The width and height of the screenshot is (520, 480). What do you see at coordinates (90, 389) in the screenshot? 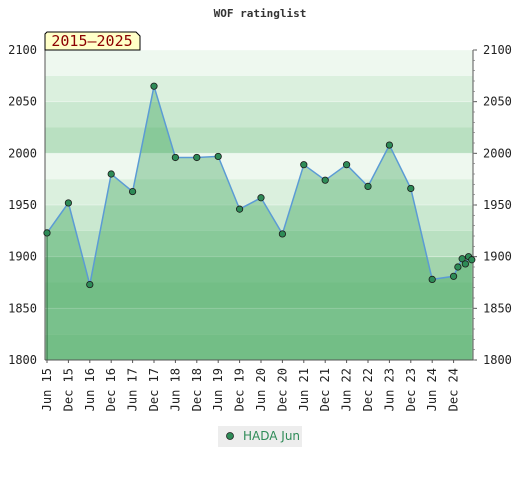
I see `x-tick-label: Jun 16` at bounding box center [90, 389].